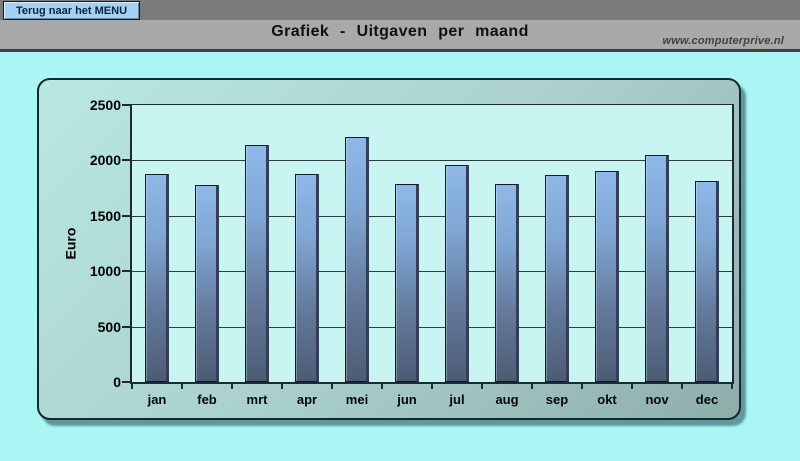 The height and width of the screenshot is (461, 800). I want to click on y-tick-label: 2500, so click(105, 105).